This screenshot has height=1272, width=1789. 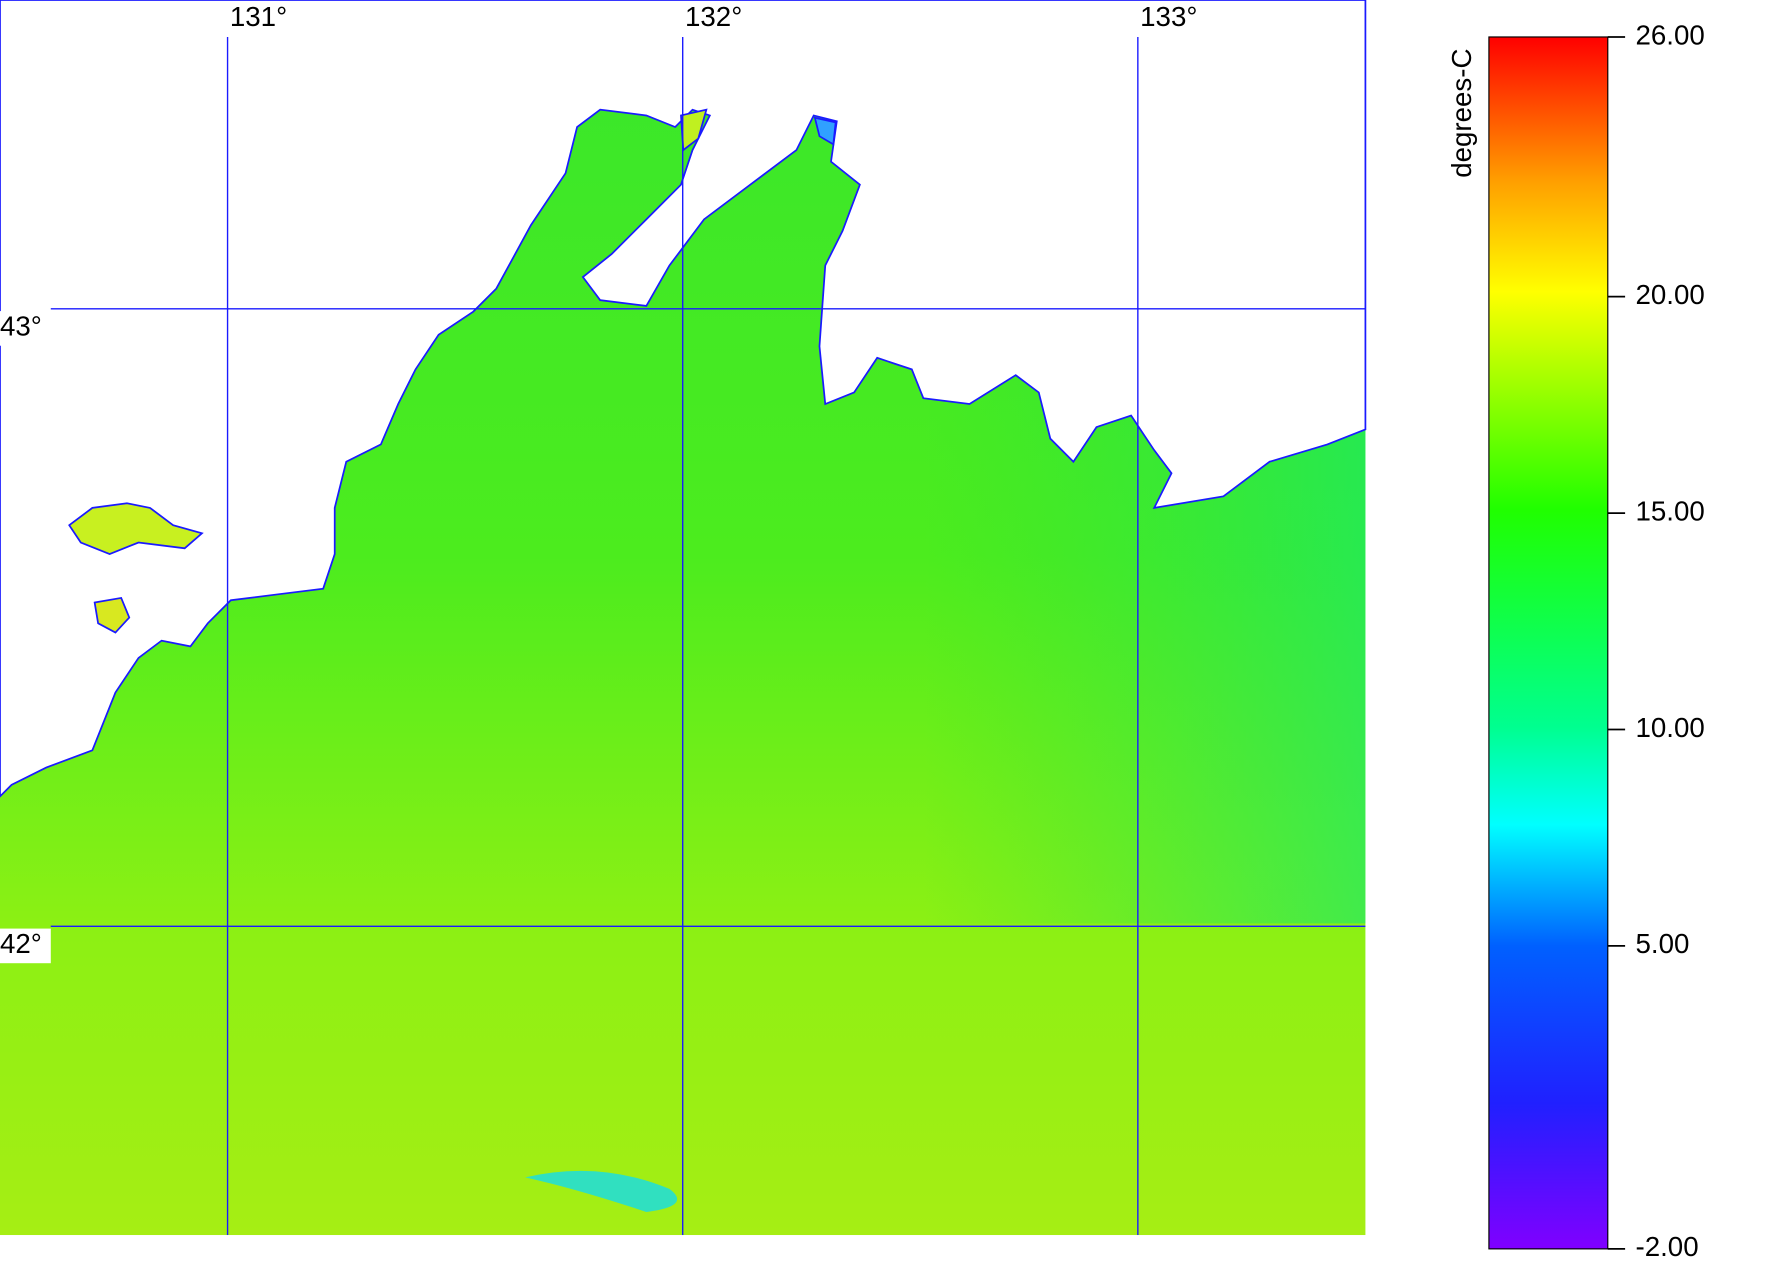 What do you see at coordinates (1669, 727) in the screenshot?
I see `colorbar-tick-label: 10.00` at bounding box center [1669, 727].